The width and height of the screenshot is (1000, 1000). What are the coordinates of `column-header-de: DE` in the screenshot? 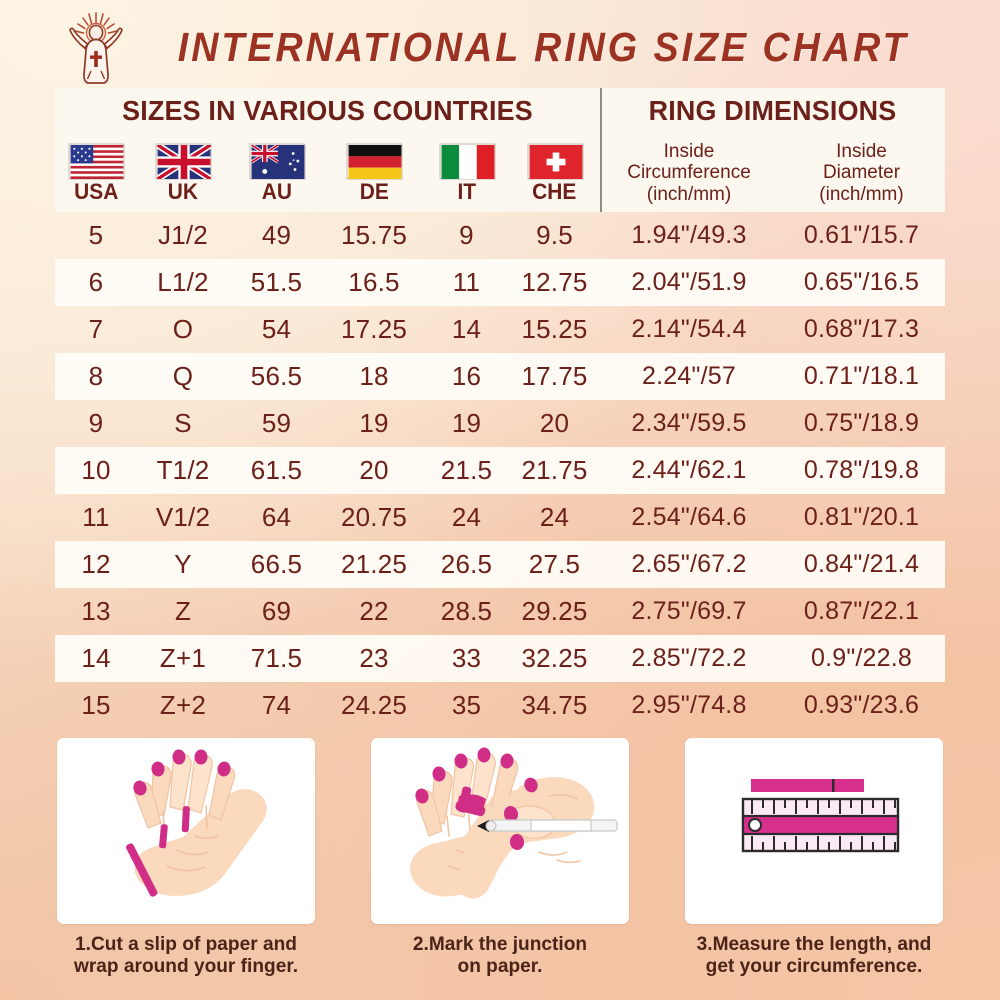 It's located at (374, 173).